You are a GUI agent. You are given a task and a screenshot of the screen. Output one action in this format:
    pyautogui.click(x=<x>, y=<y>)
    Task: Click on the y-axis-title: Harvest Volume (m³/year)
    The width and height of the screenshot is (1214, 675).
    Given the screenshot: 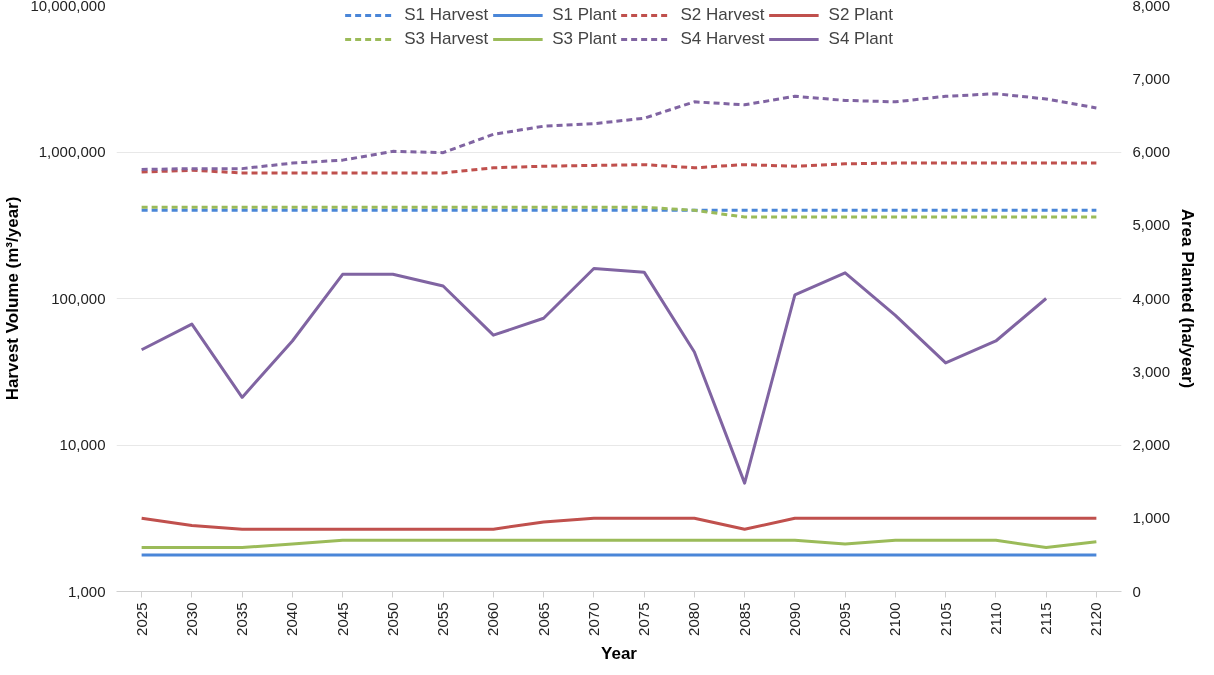 What is the action you would take?
    pyautogui.click(x=13, y=298)
    